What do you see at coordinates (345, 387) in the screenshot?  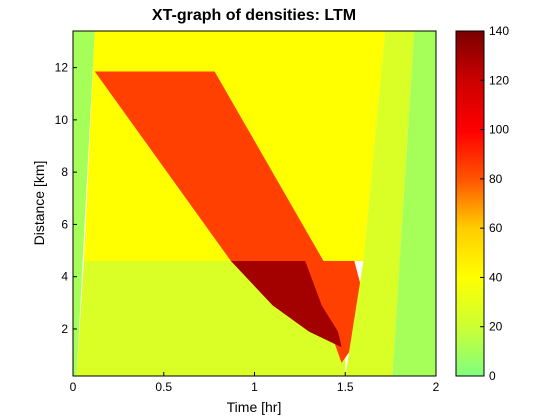 I see `x-tick-label: 1.5` at bounding box center [345, 387].